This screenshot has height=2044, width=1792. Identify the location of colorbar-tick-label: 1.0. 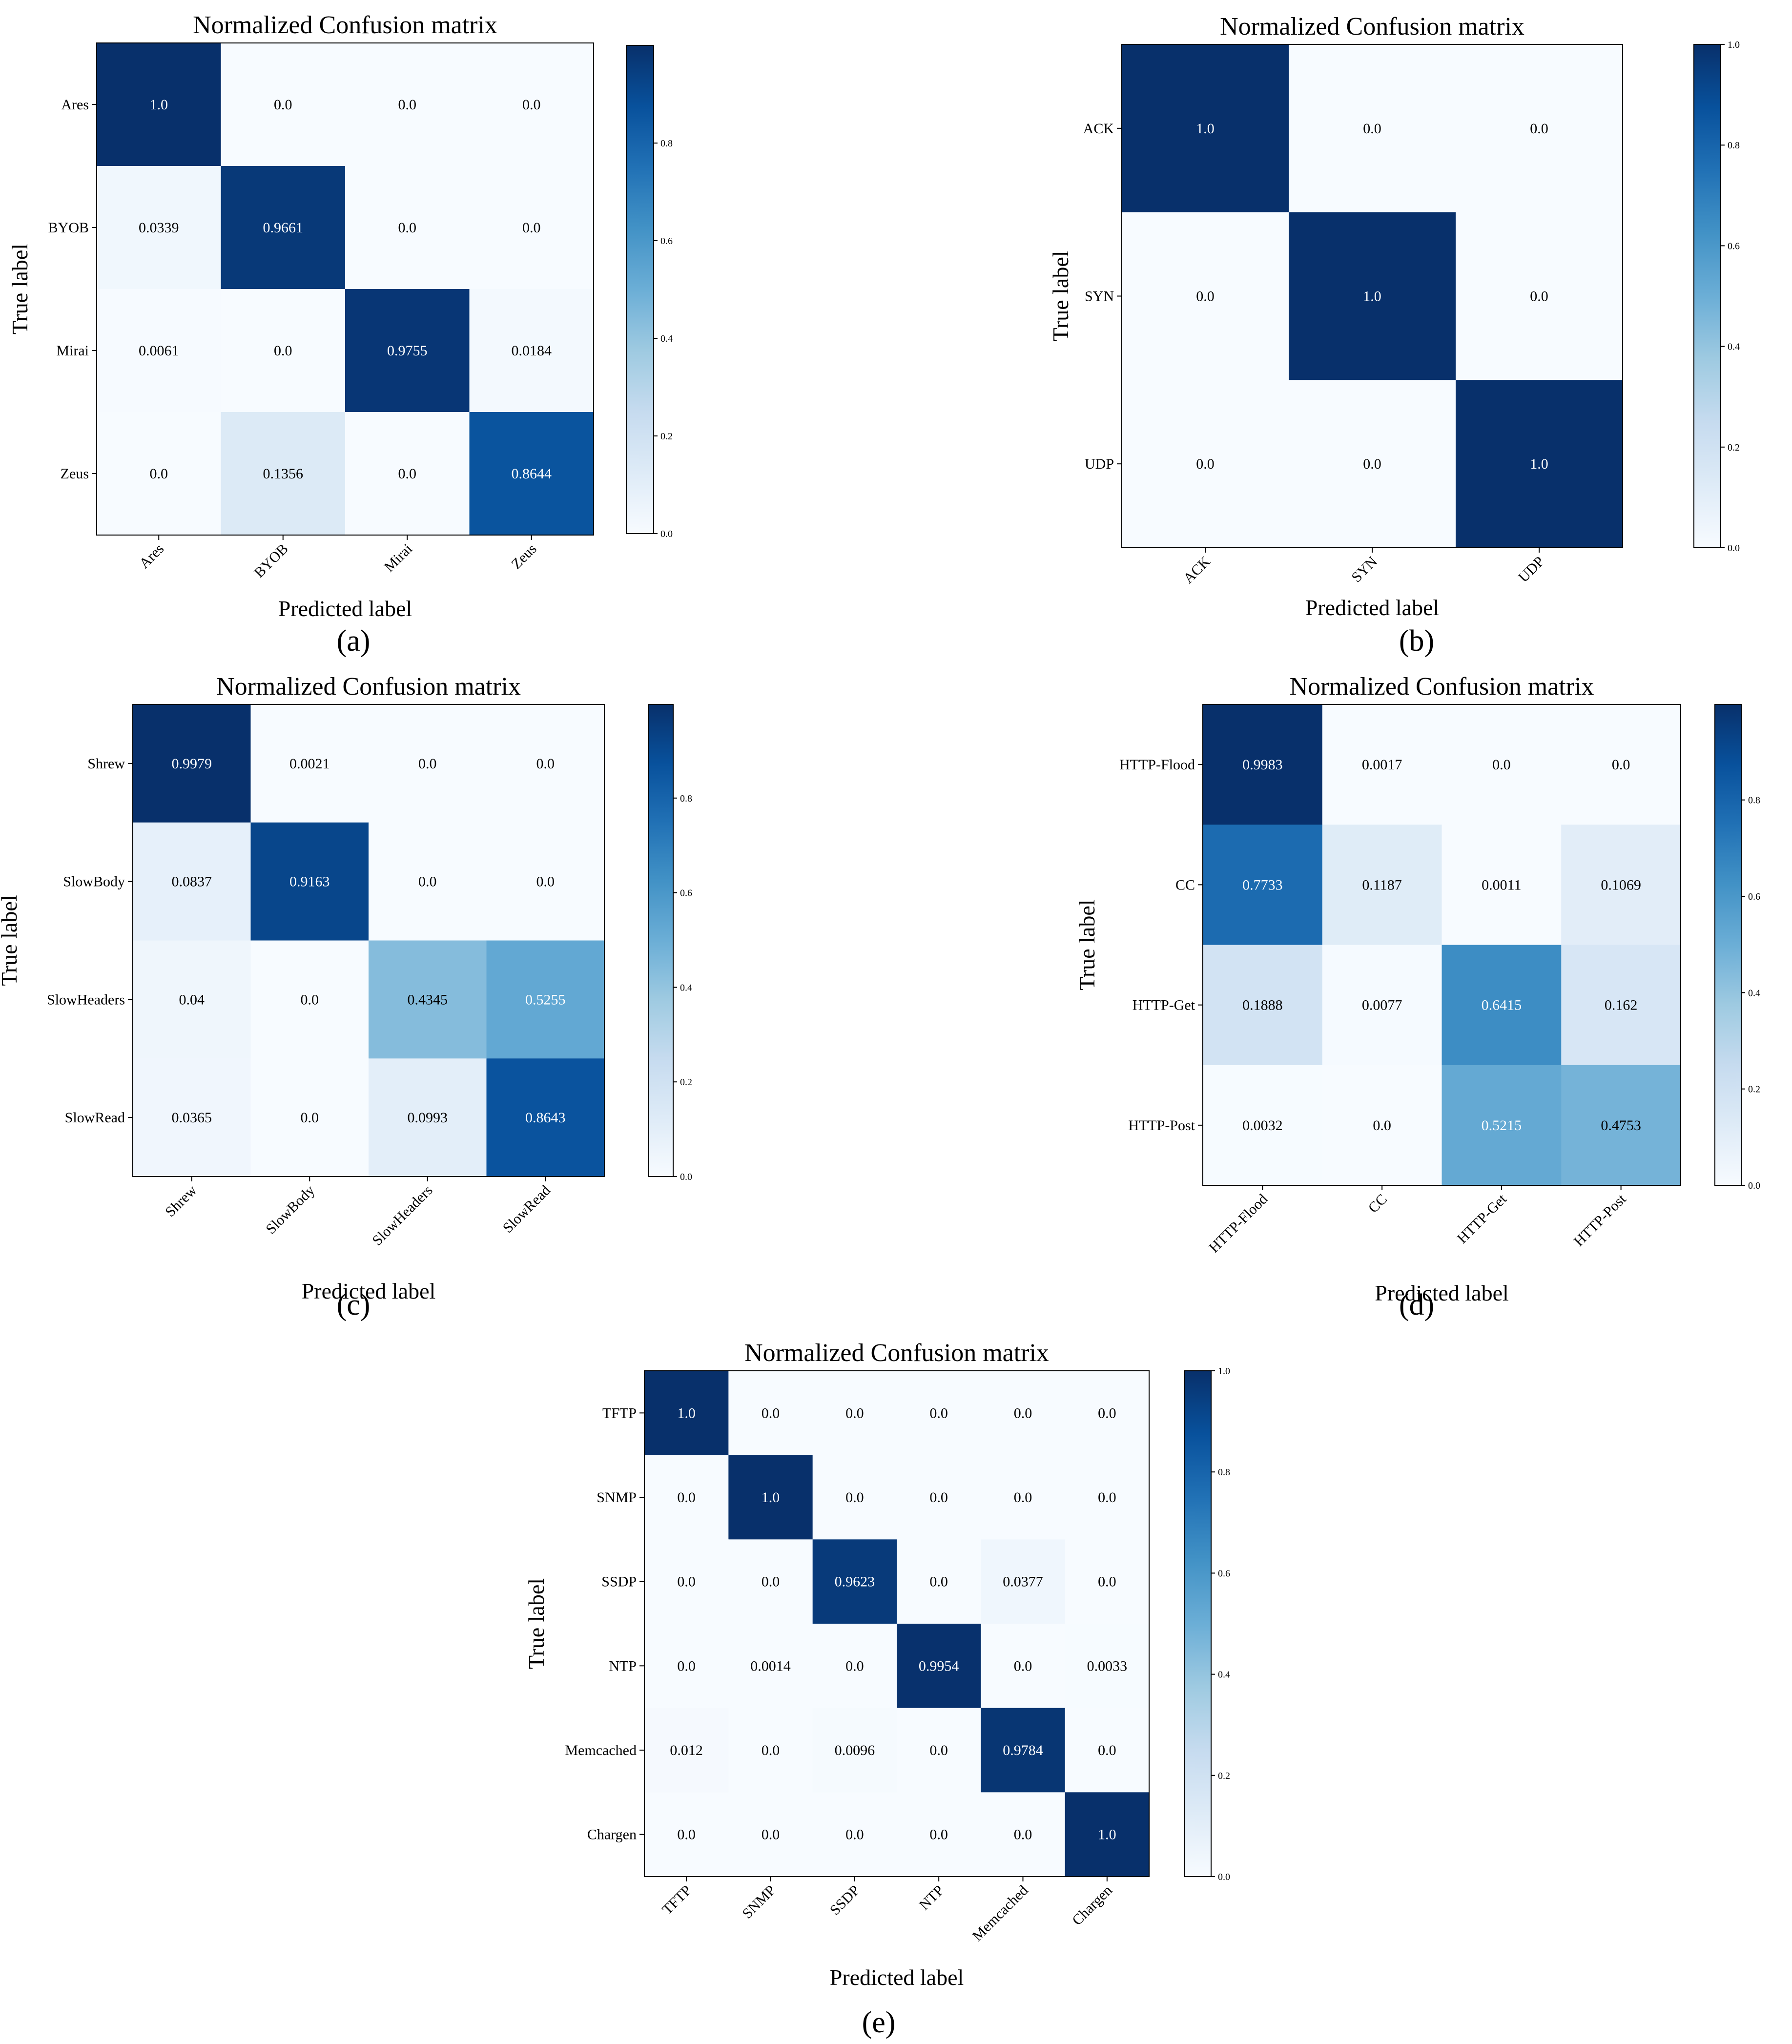
(1224, 1371).